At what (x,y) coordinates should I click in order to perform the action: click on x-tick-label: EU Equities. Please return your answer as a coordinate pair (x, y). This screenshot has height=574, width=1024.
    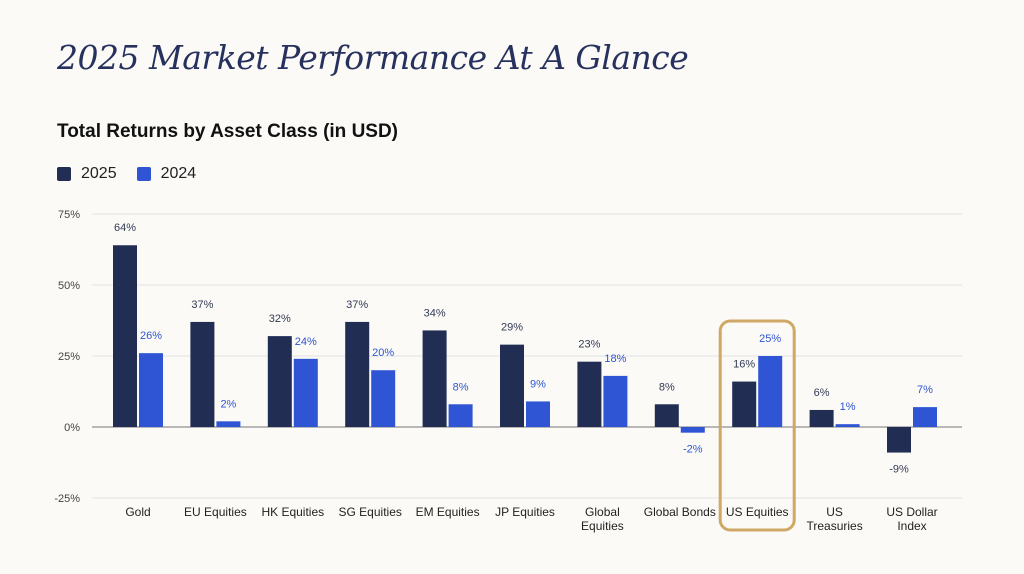
    Looking at the image, I should click on (215, 512).